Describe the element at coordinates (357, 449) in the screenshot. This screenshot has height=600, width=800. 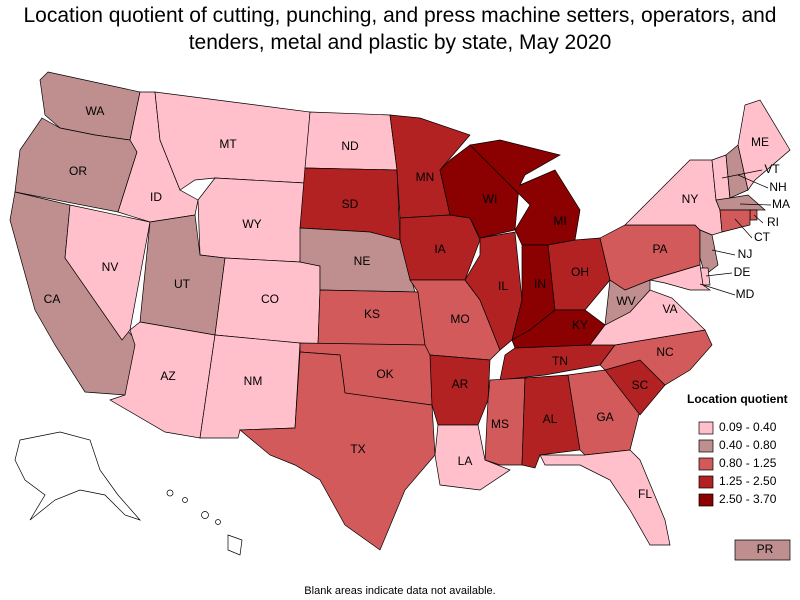
I see `state-label: TX` at that location.